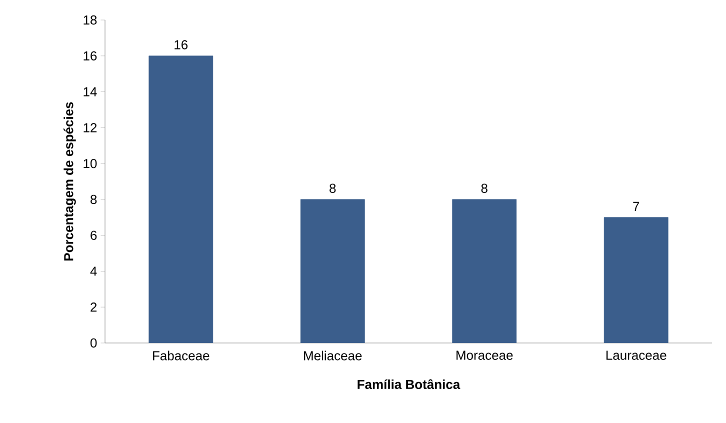  What do you see at coordinates (90, 20) in the screenshot?
I see `y-tick-label: 18` at bounding box center [90, 20].